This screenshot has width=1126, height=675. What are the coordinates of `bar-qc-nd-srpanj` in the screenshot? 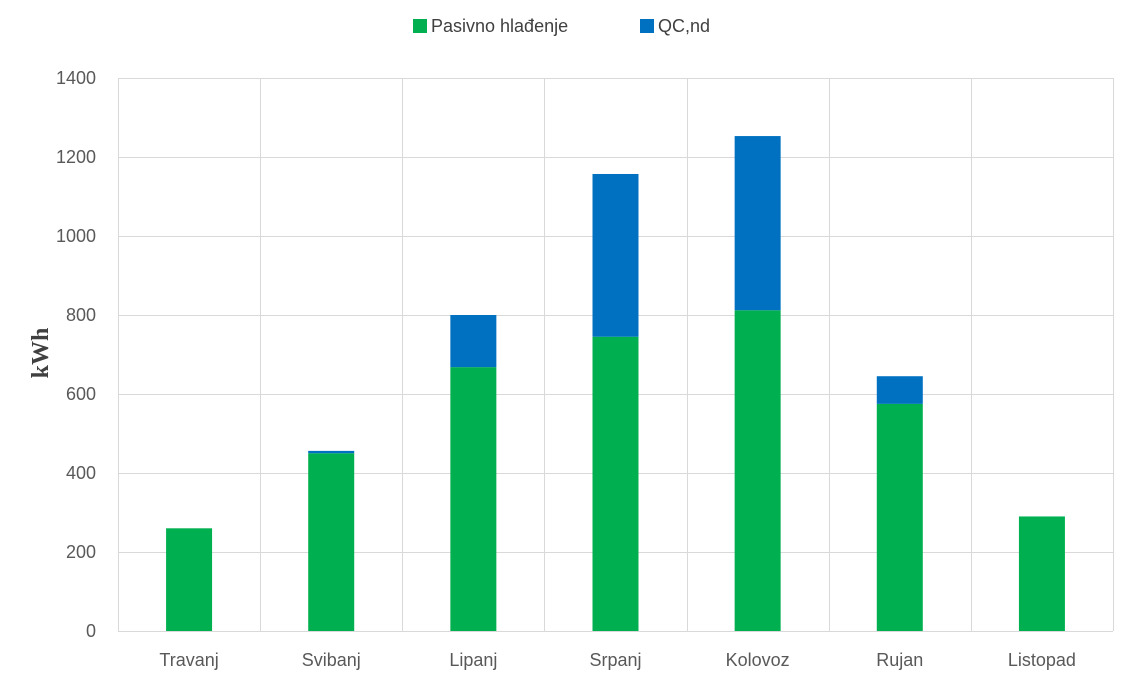 It's located at (615, 255).